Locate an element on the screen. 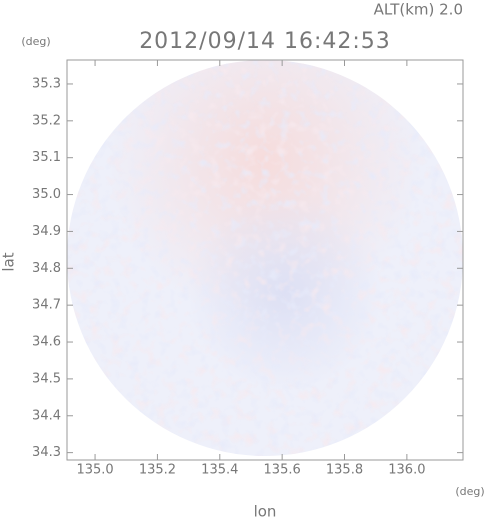  y-tick-label: 34.9 is located at coordinates (46, 231).